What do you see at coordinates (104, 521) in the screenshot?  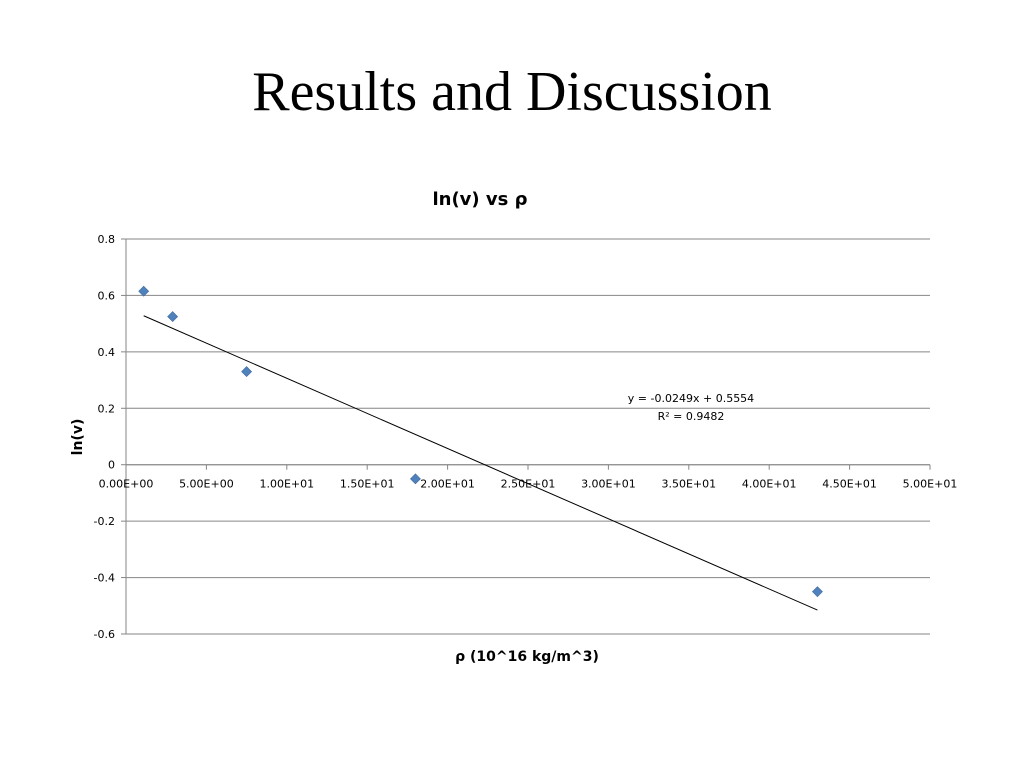 I see `y-tick-label: -0.2` at bounding box center [104, 521].